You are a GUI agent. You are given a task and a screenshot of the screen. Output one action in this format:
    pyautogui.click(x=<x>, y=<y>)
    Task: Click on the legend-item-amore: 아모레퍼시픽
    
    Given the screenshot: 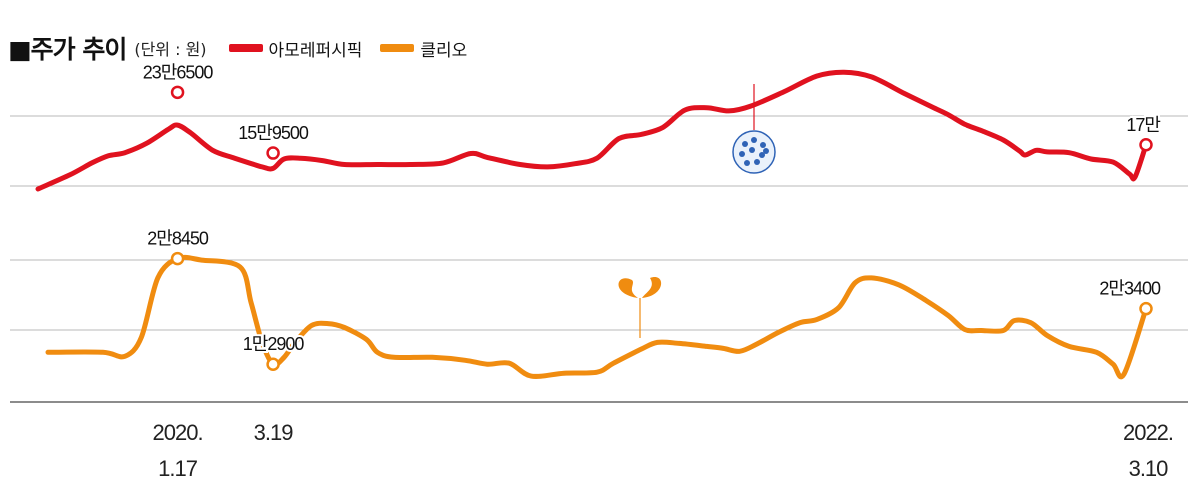 What is the action you would take?
    pyautogui.click(x=295, y=48)
    